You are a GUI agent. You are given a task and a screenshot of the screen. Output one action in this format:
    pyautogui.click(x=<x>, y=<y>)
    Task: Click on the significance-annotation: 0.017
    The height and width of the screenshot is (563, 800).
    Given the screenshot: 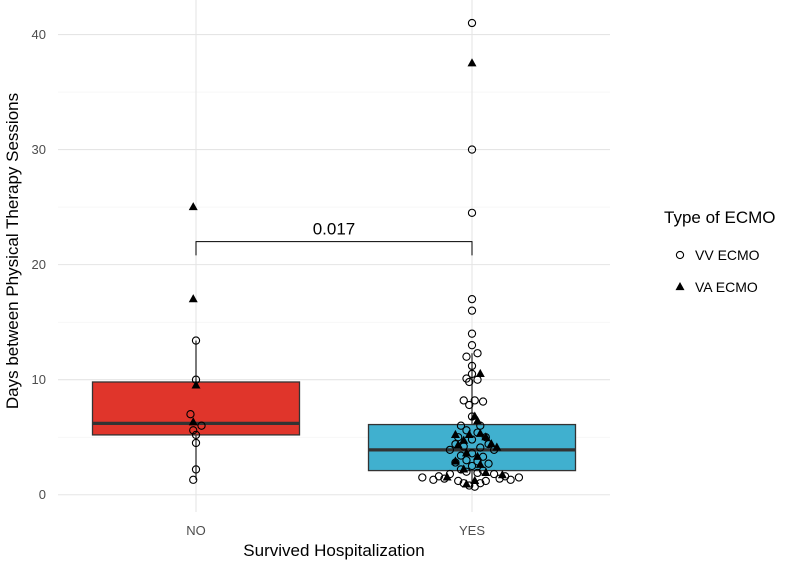 What is the action you would take?
    pyautogui.click(x=334, y=238)
    